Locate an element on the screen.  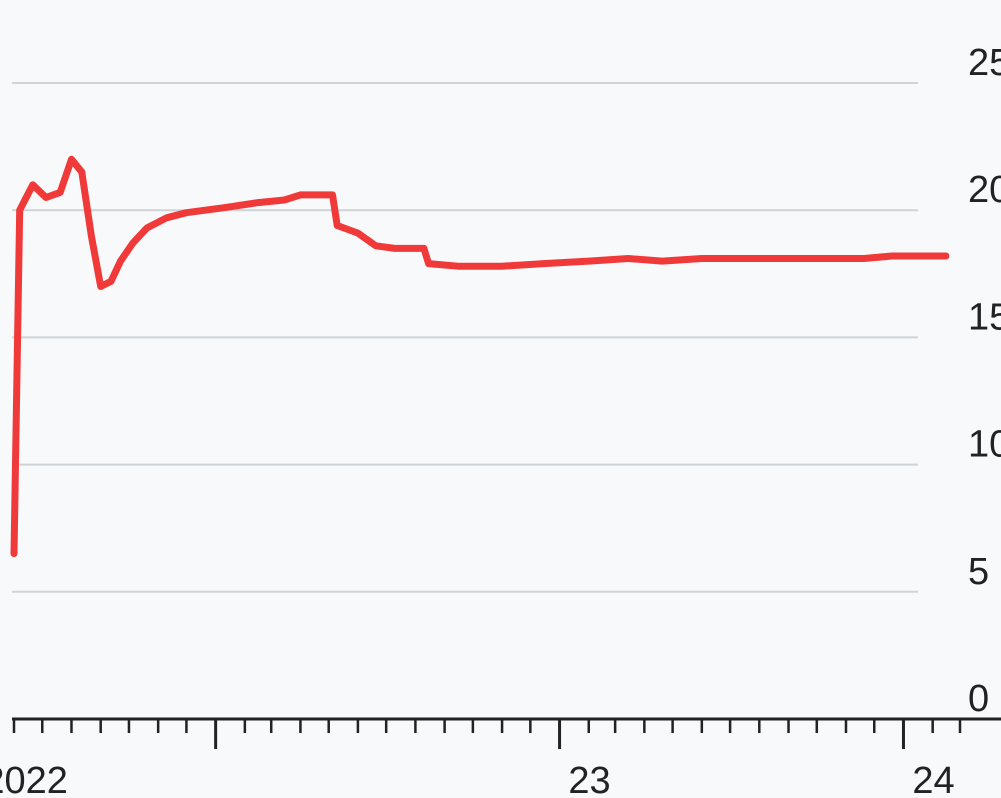
y-tick-label: 25 is located at coordinates (984, 63).